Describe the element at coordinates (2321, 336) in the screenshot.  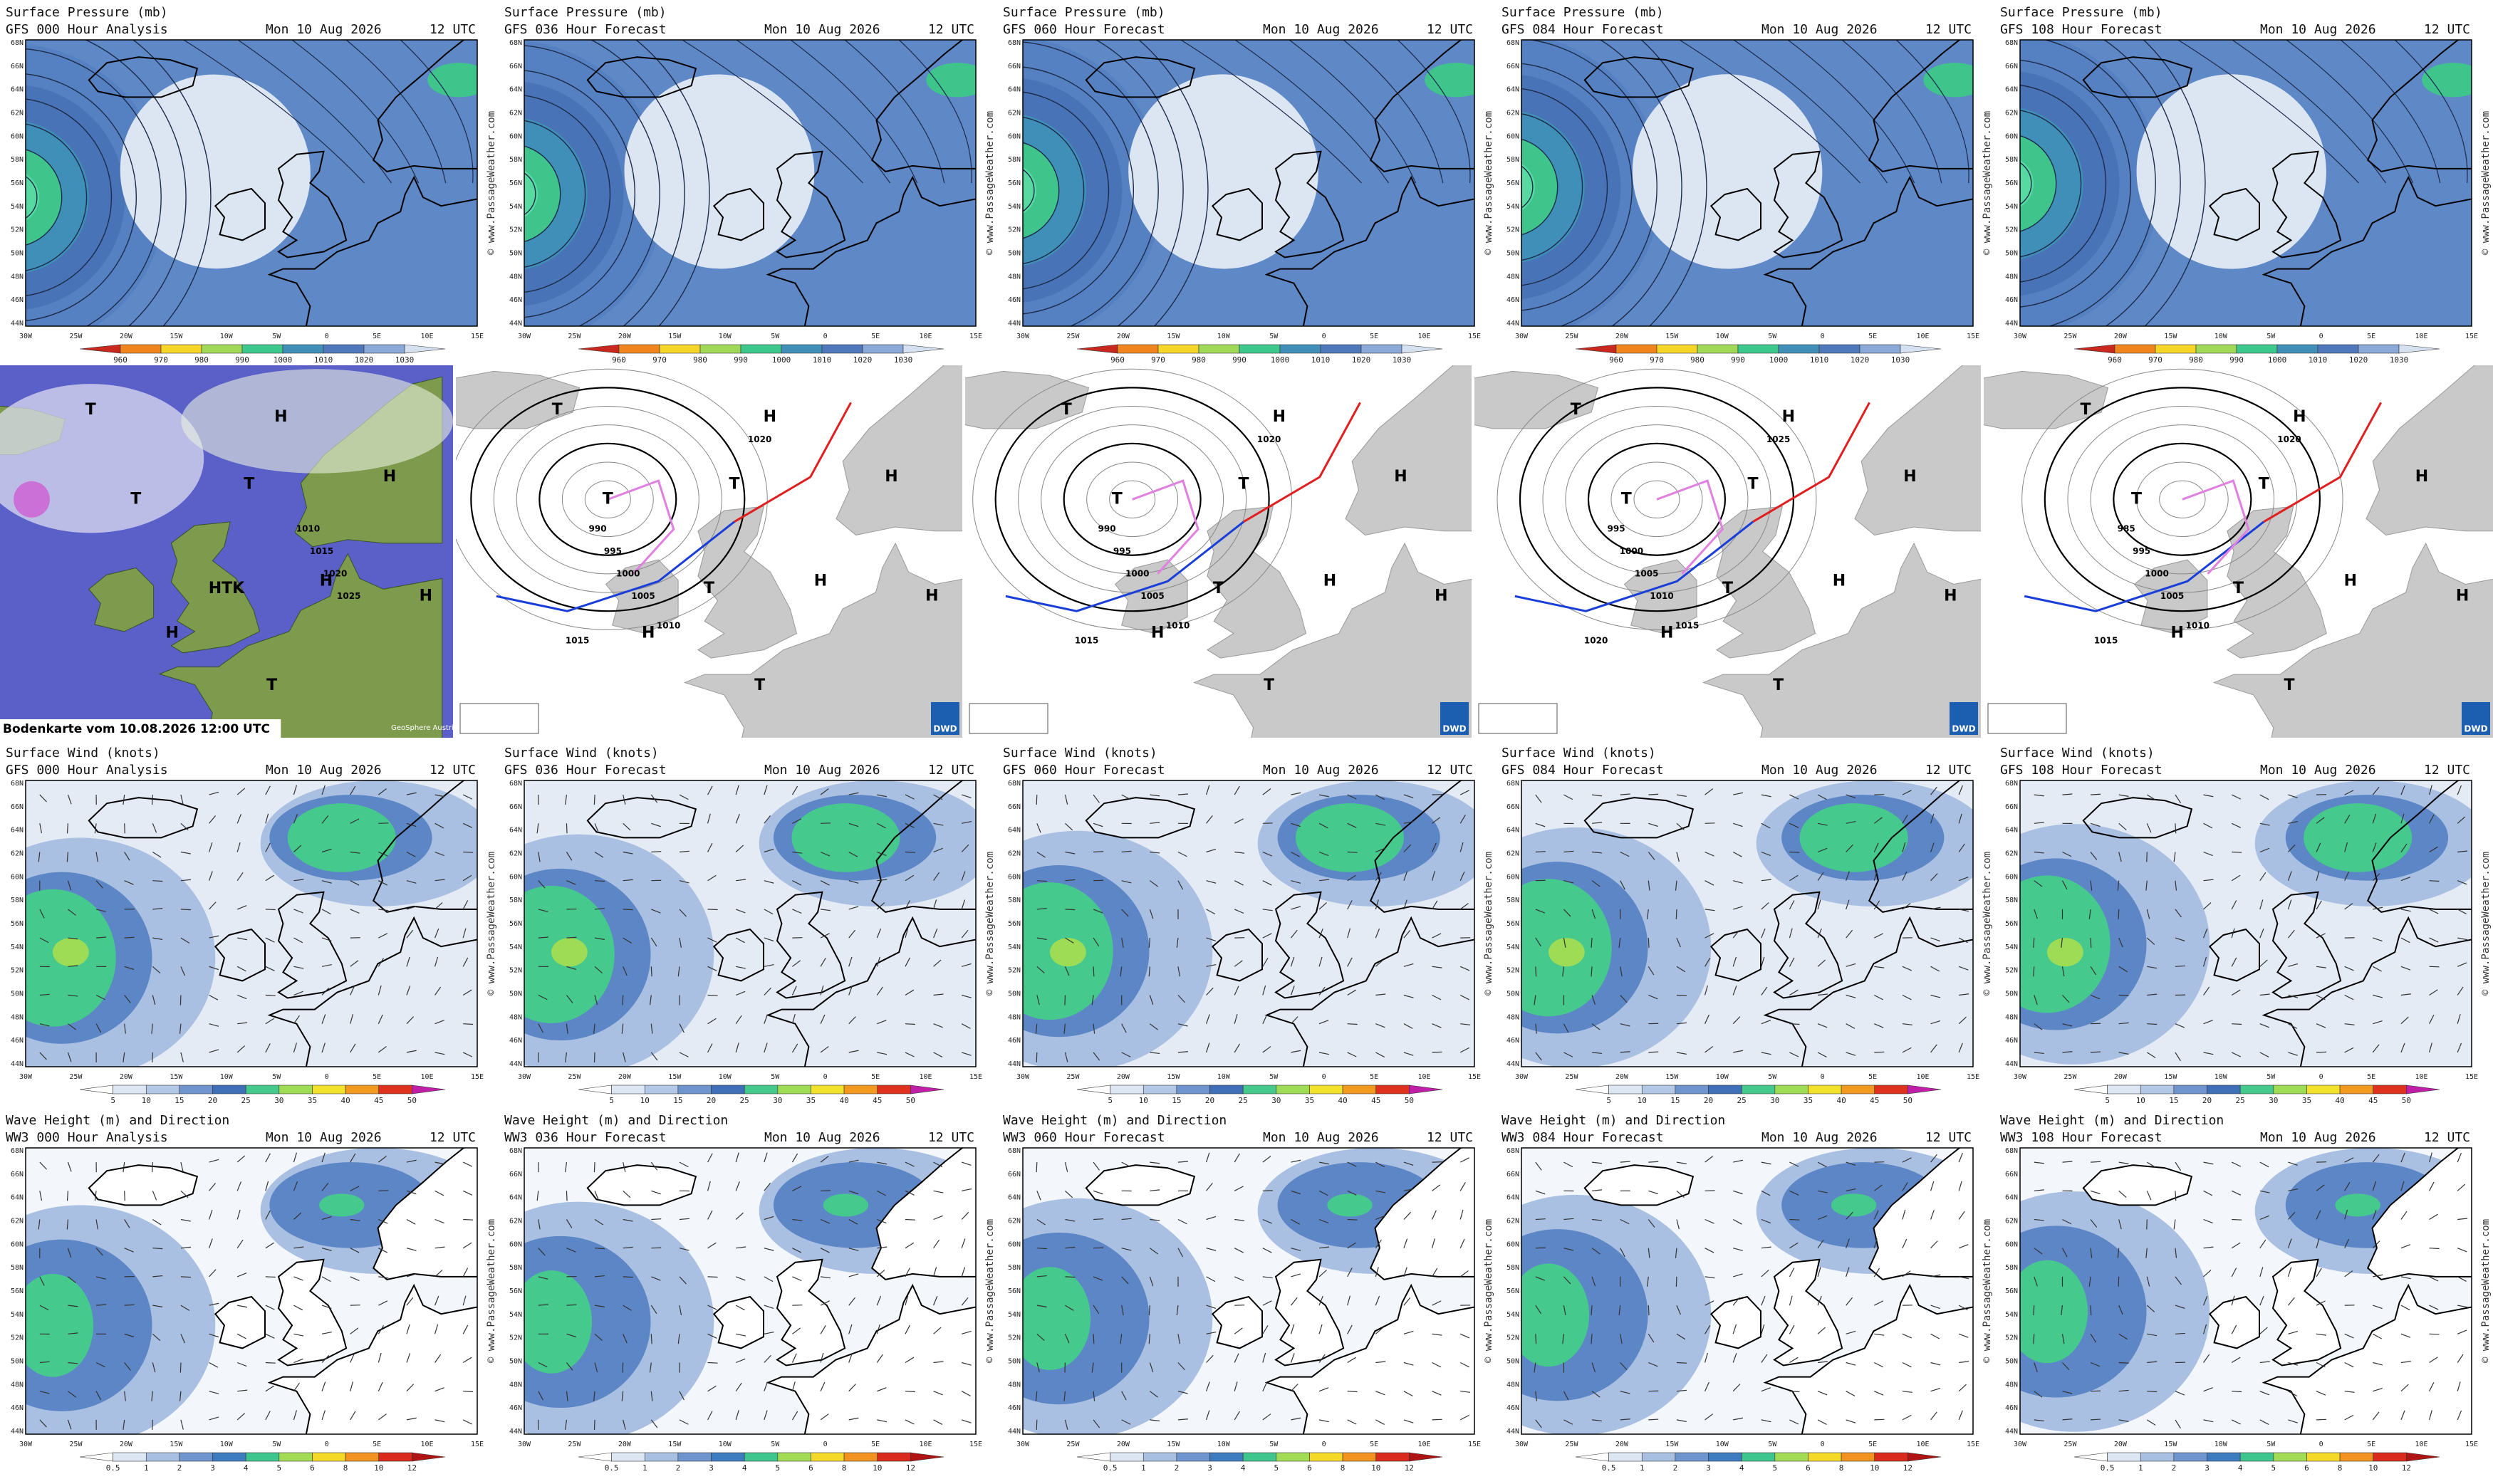
I see `longitude-label: 0` at that location.